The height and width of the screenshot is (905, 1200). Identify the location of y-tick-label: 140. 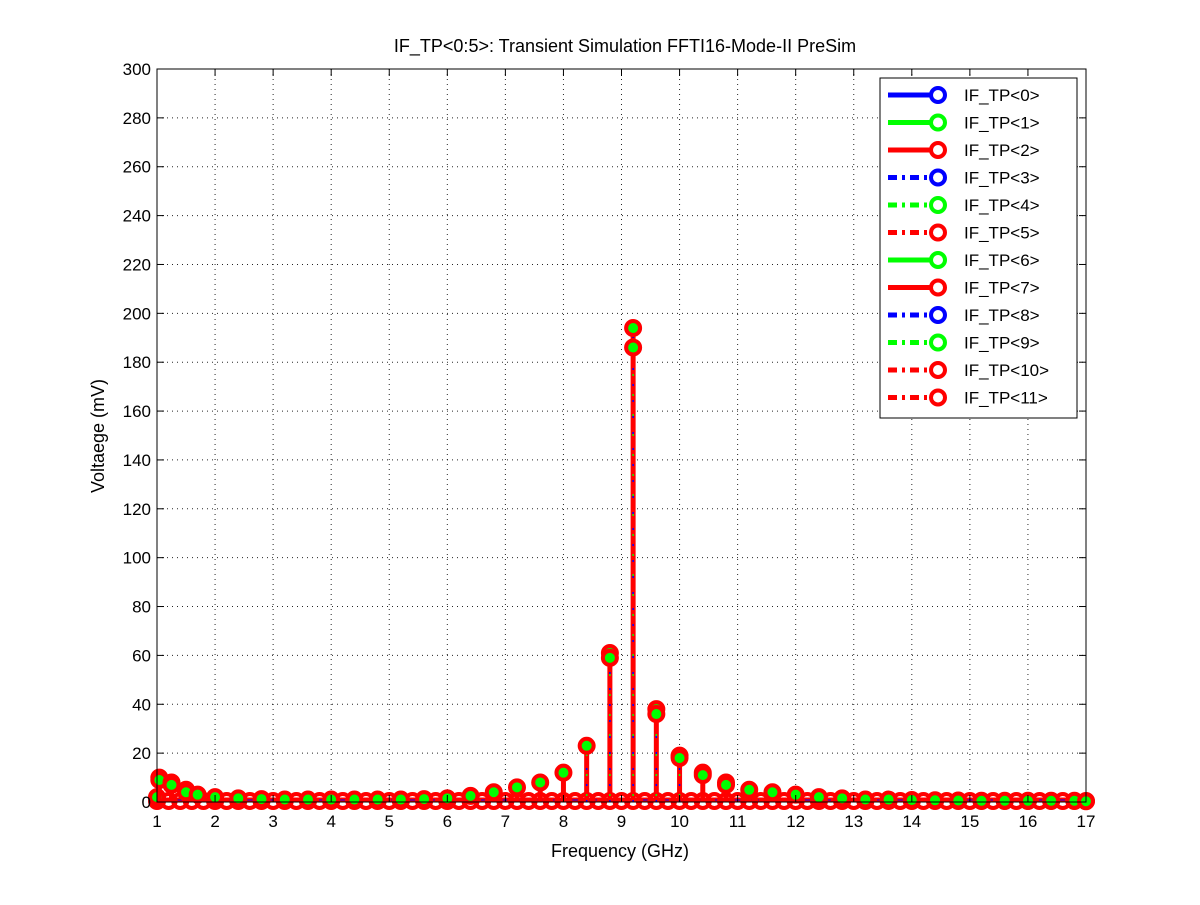
(137, 460).